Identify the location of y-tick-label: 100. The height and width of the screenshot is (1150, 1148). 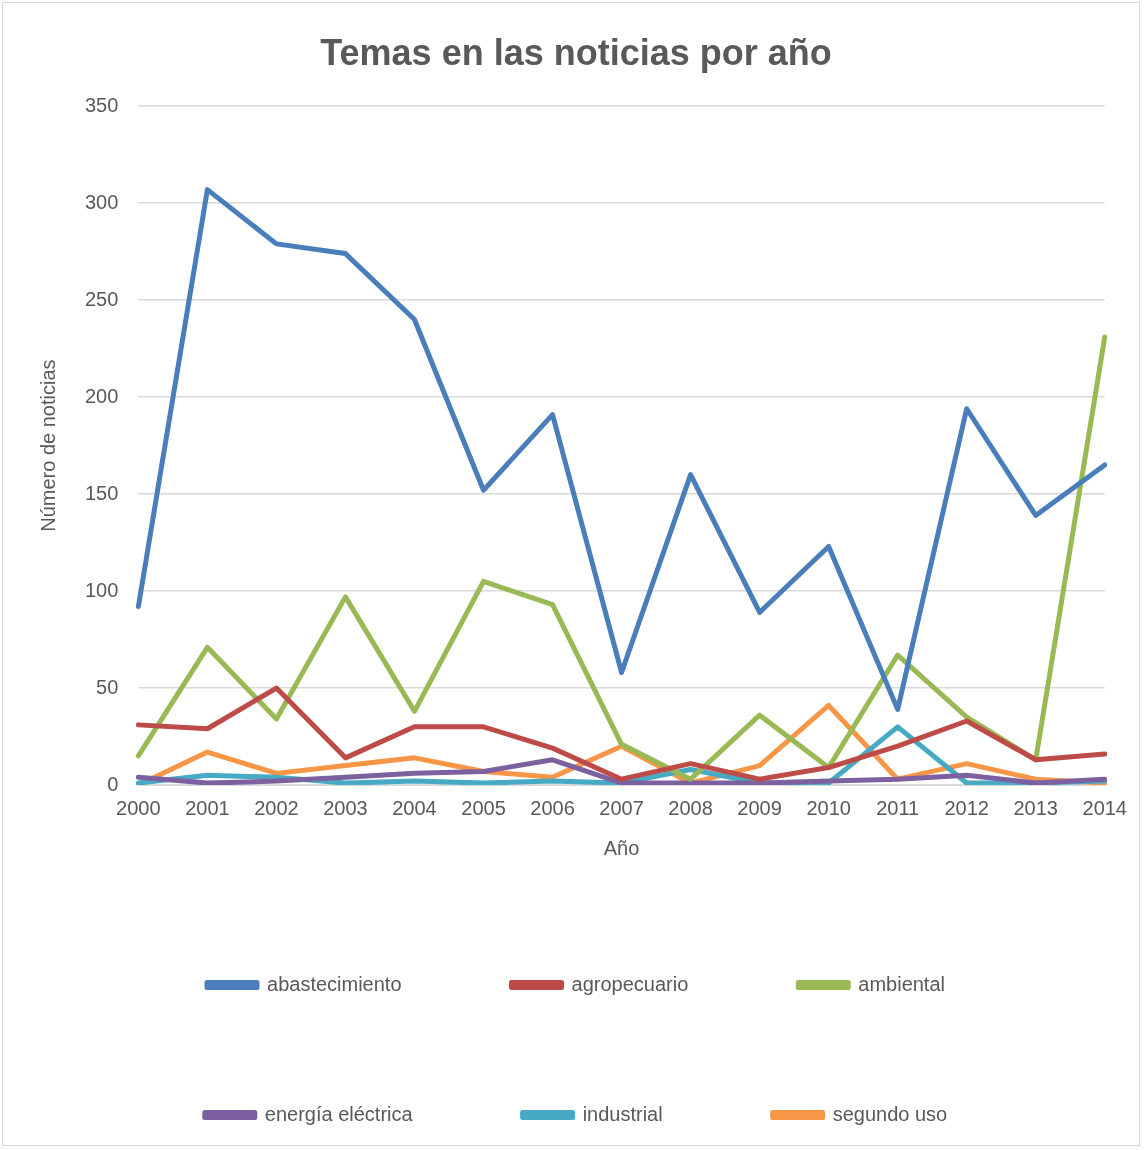
(101, 589).